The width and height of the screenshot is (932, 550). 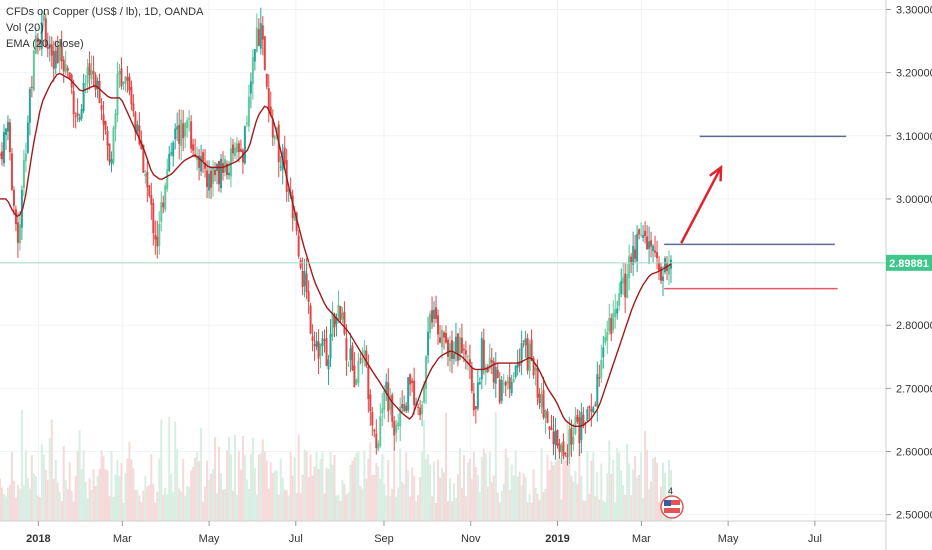 I want to click on earnings-flag-marker: 4, so click(x=672, y=502).